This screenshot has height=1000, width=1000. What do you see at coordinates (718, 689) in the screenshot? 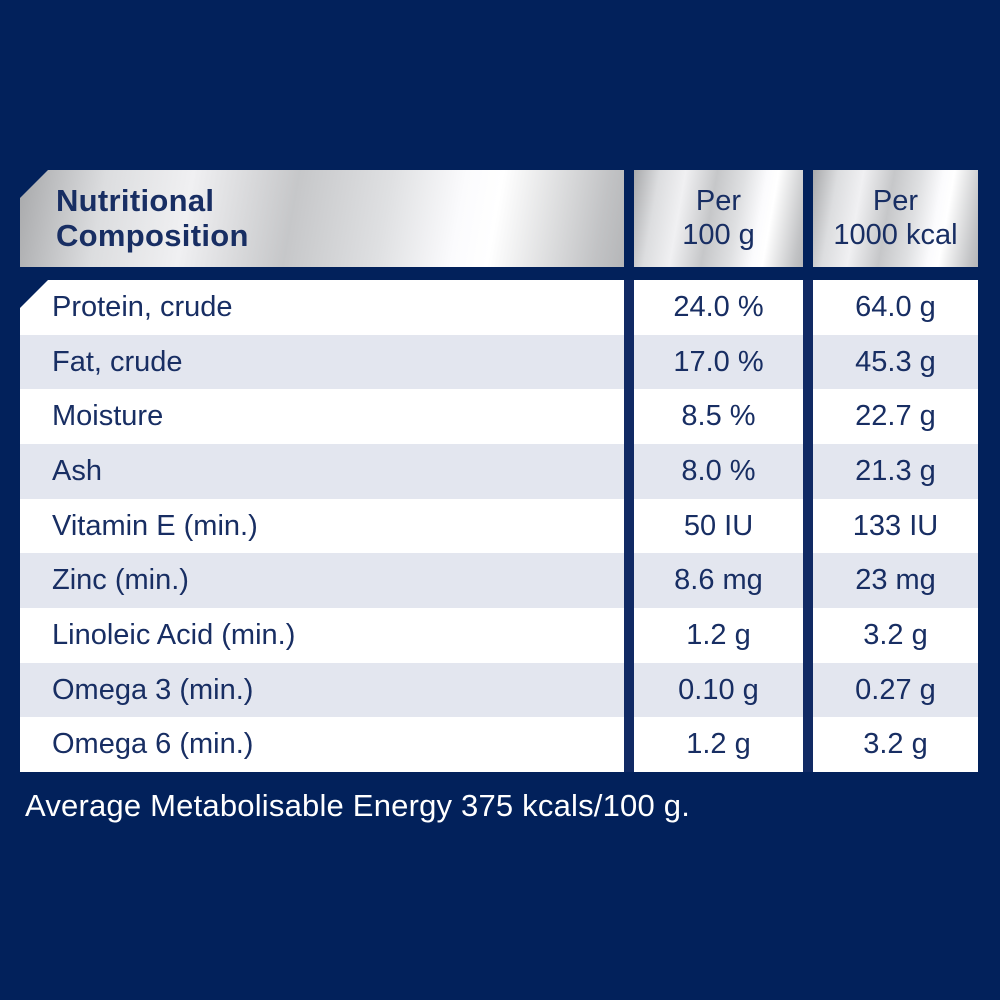
I see `row-value-per-100g: 0.10 g` at bounding box center [718, 689].